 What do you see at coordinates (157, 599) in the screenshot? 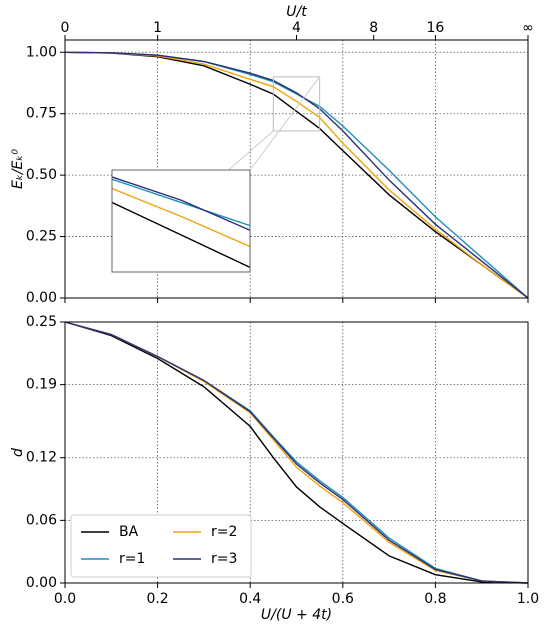
I see `x-tick-label: 0.2` at bounding box center [157, 599].